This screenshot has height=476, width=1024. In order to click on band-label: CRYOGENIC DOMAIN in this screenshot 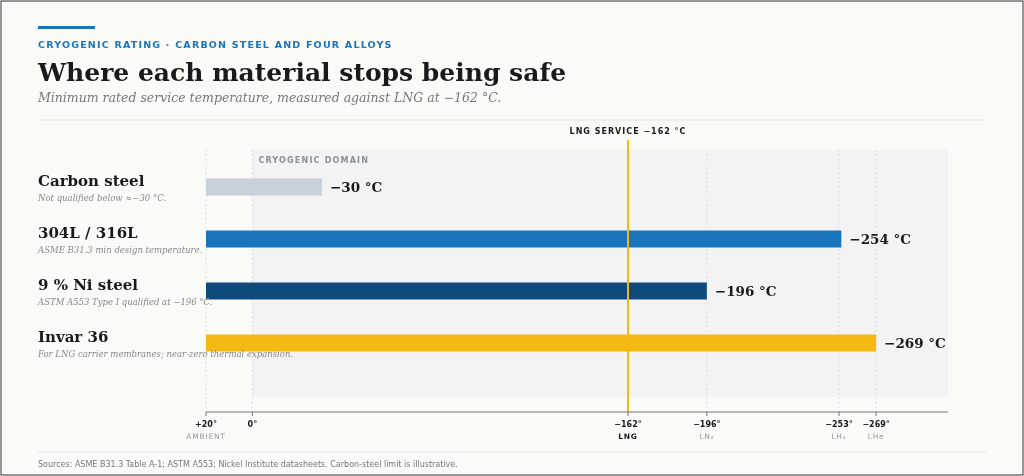, I will do `click(314, 160)`.